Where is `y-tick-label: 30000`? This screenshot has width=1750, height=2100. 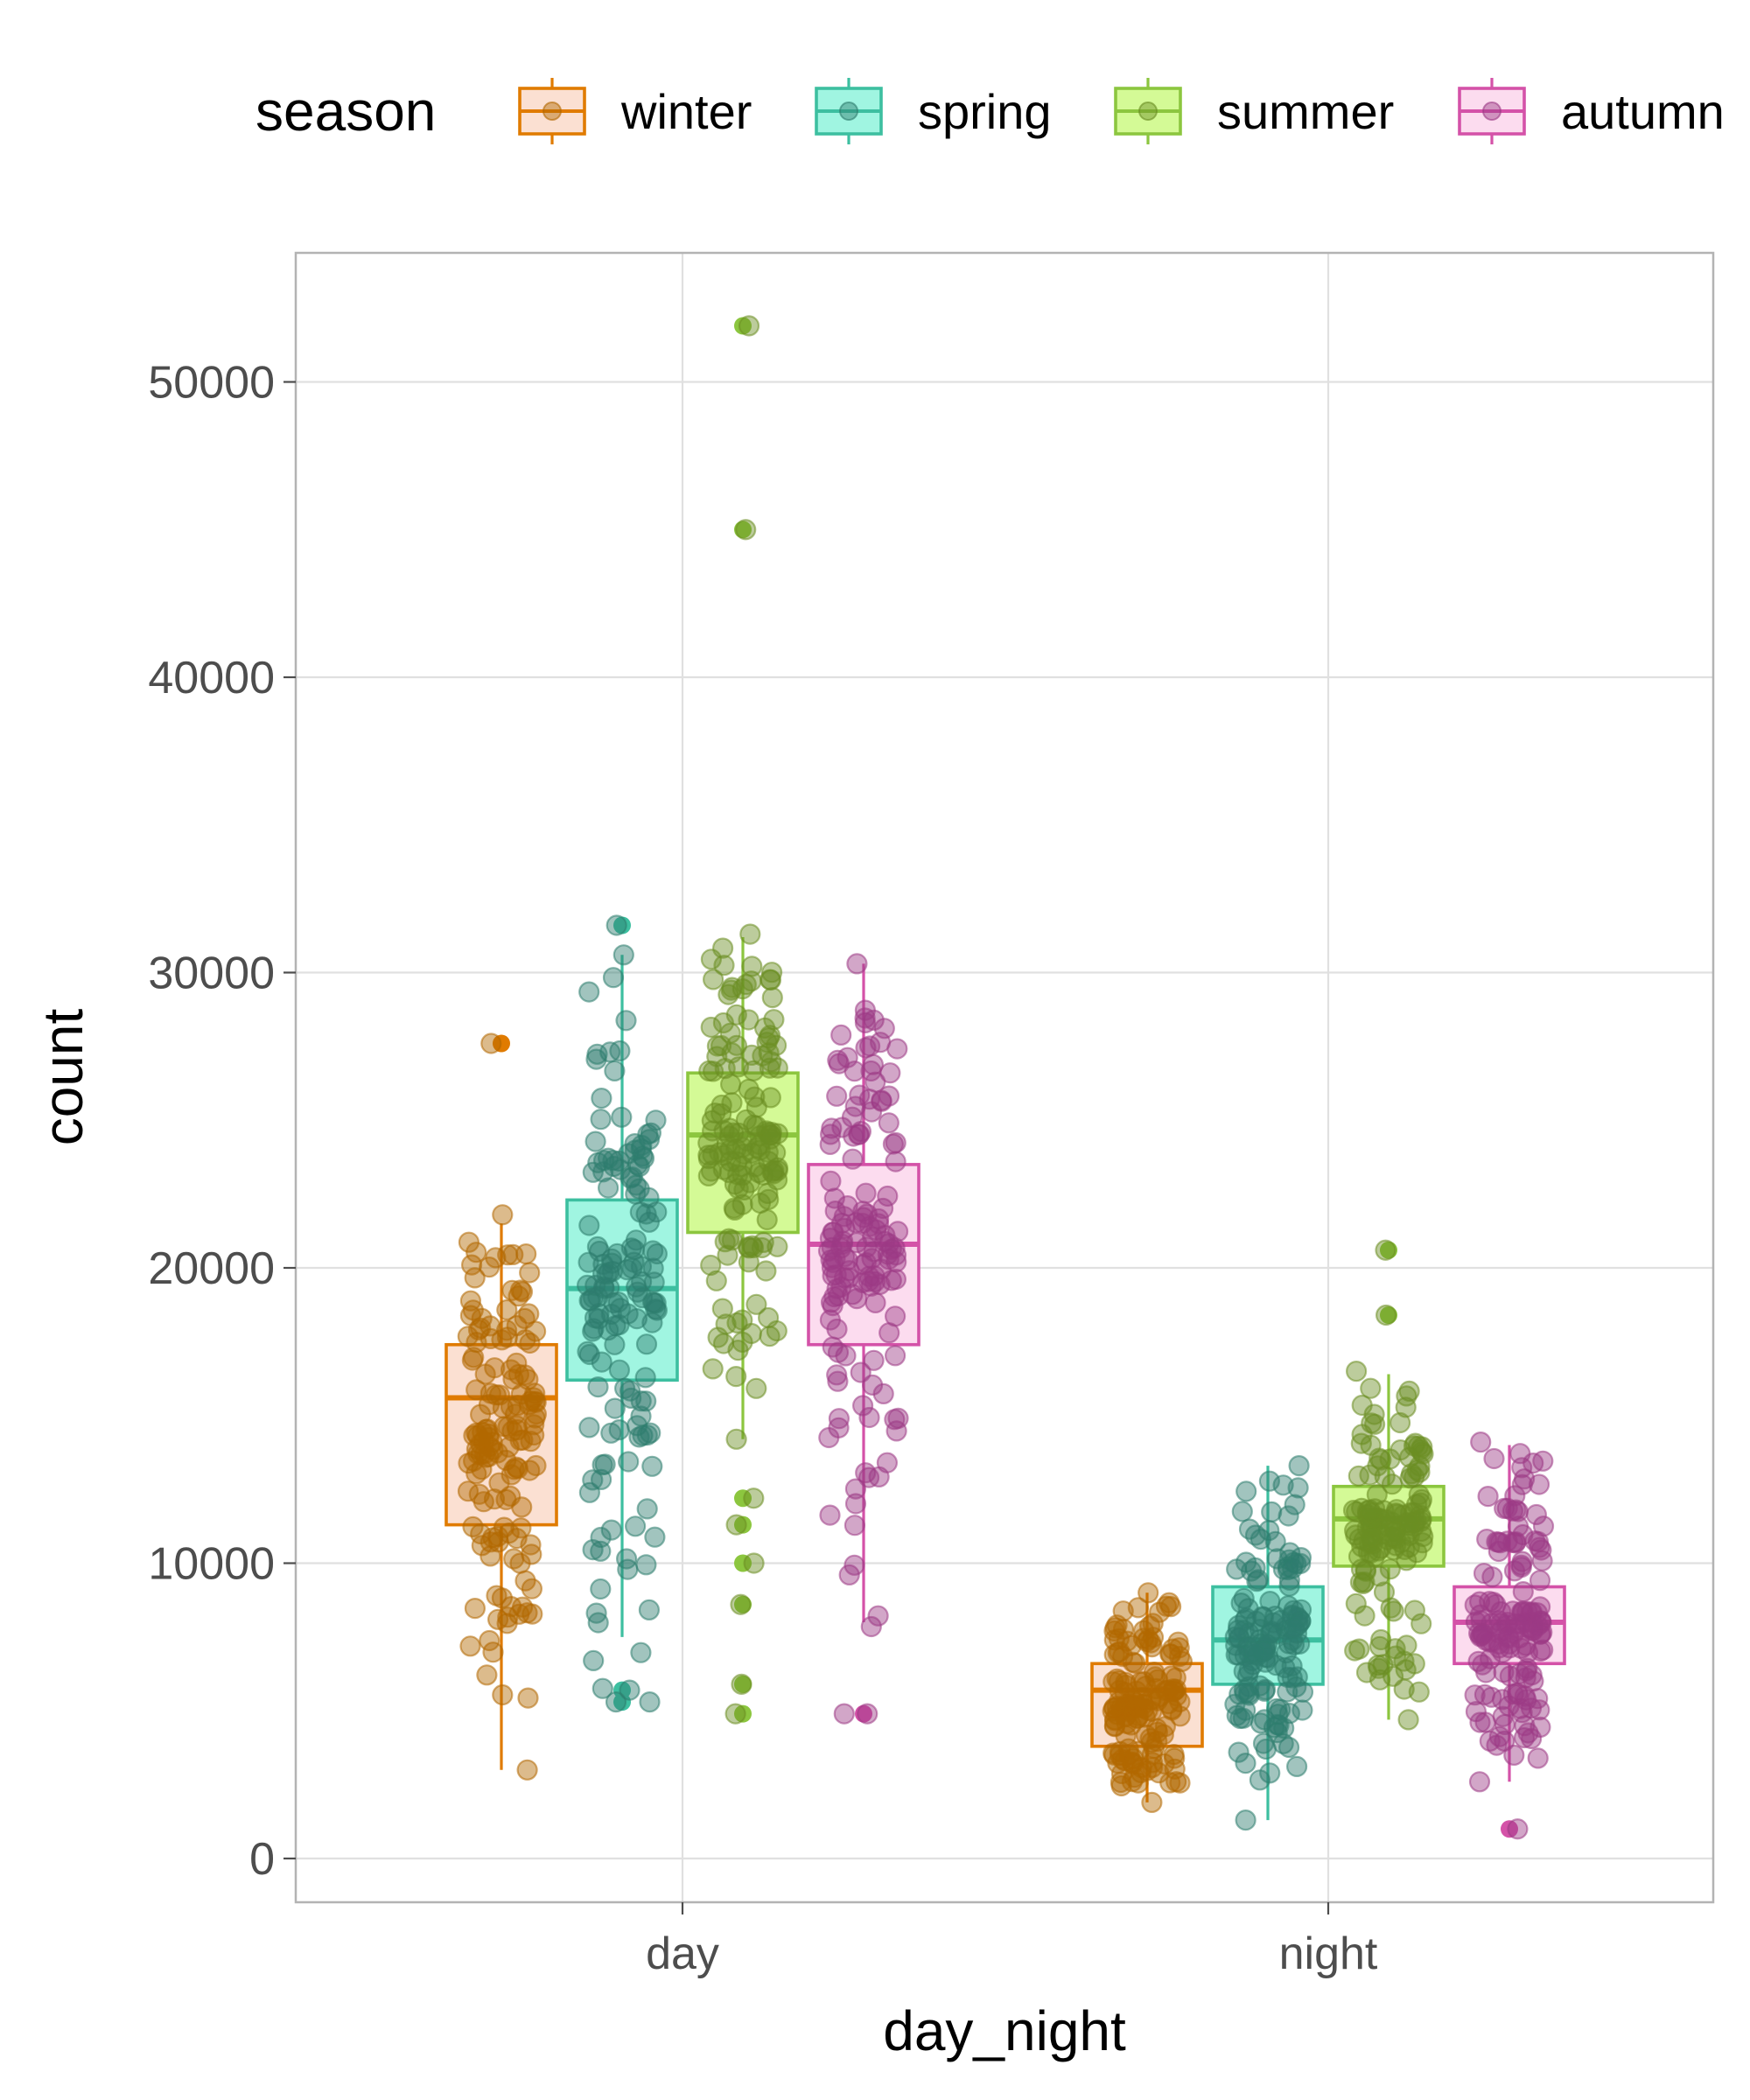
y-tick-label: 30000 is located at coordinates (211, 973).